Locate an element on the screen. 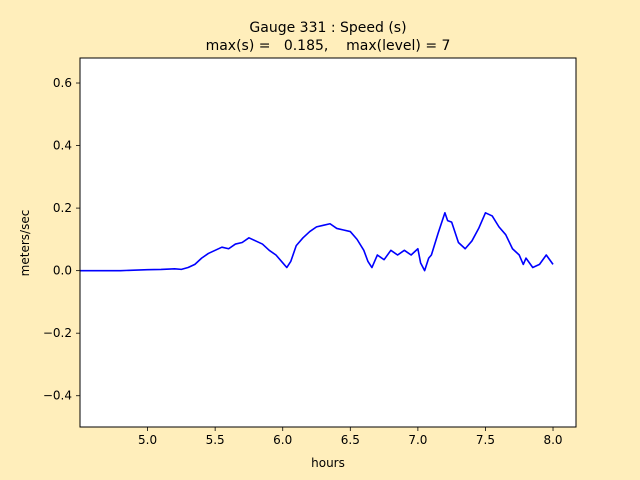  x-axis-ticks: 5.0 5.5 6.0 6.5 7.0 7.5 8.0 is located at coordinates (350, 437).